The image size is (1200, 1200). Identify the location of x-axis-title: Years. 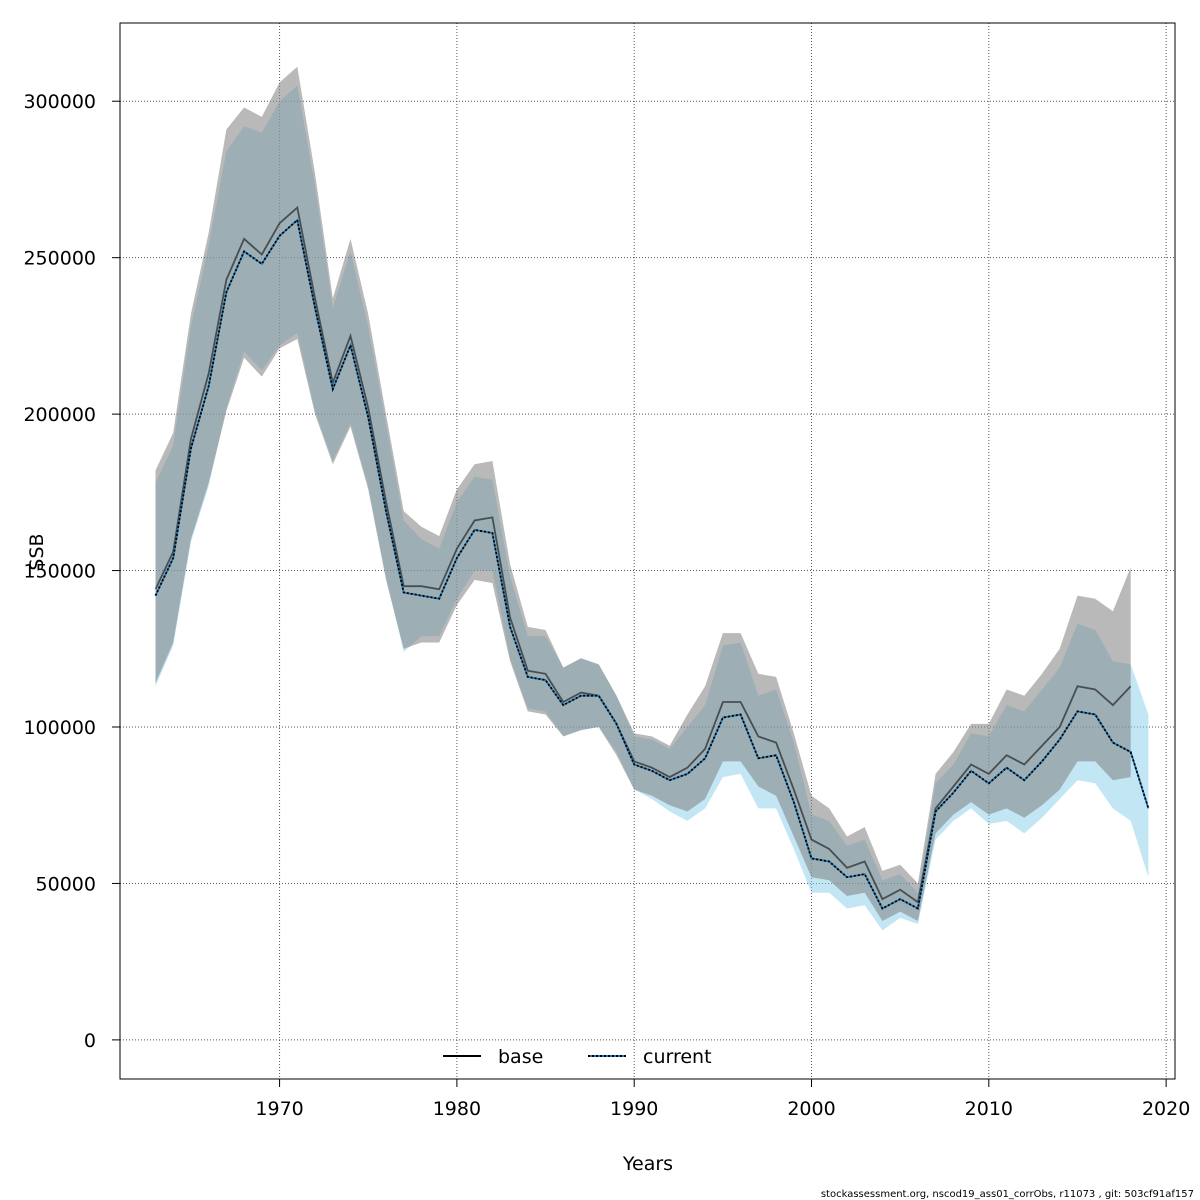
(647, 1164).